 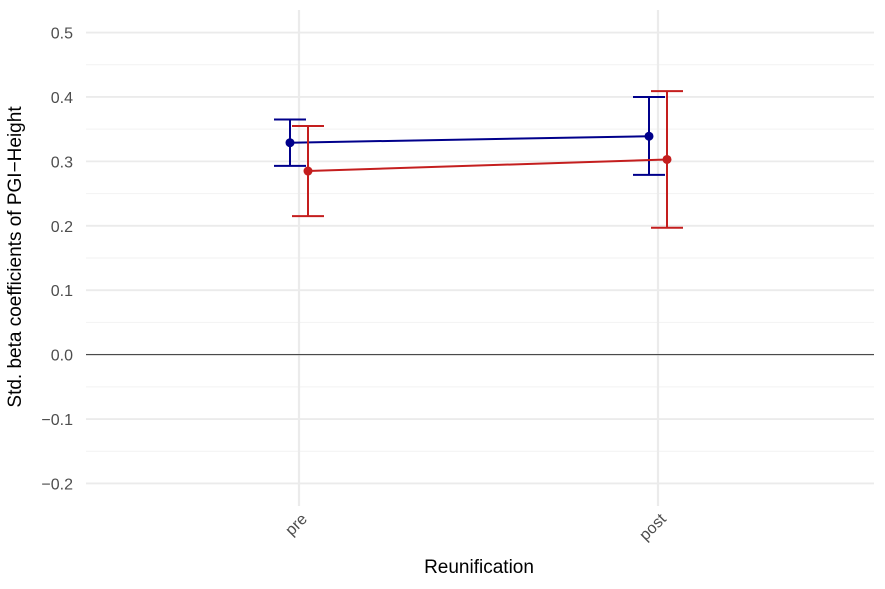 What do you see at coordinates (57, 484) in the screenshot?
I see `y-tick-label: −0.2` at bounding box center [57, 484].